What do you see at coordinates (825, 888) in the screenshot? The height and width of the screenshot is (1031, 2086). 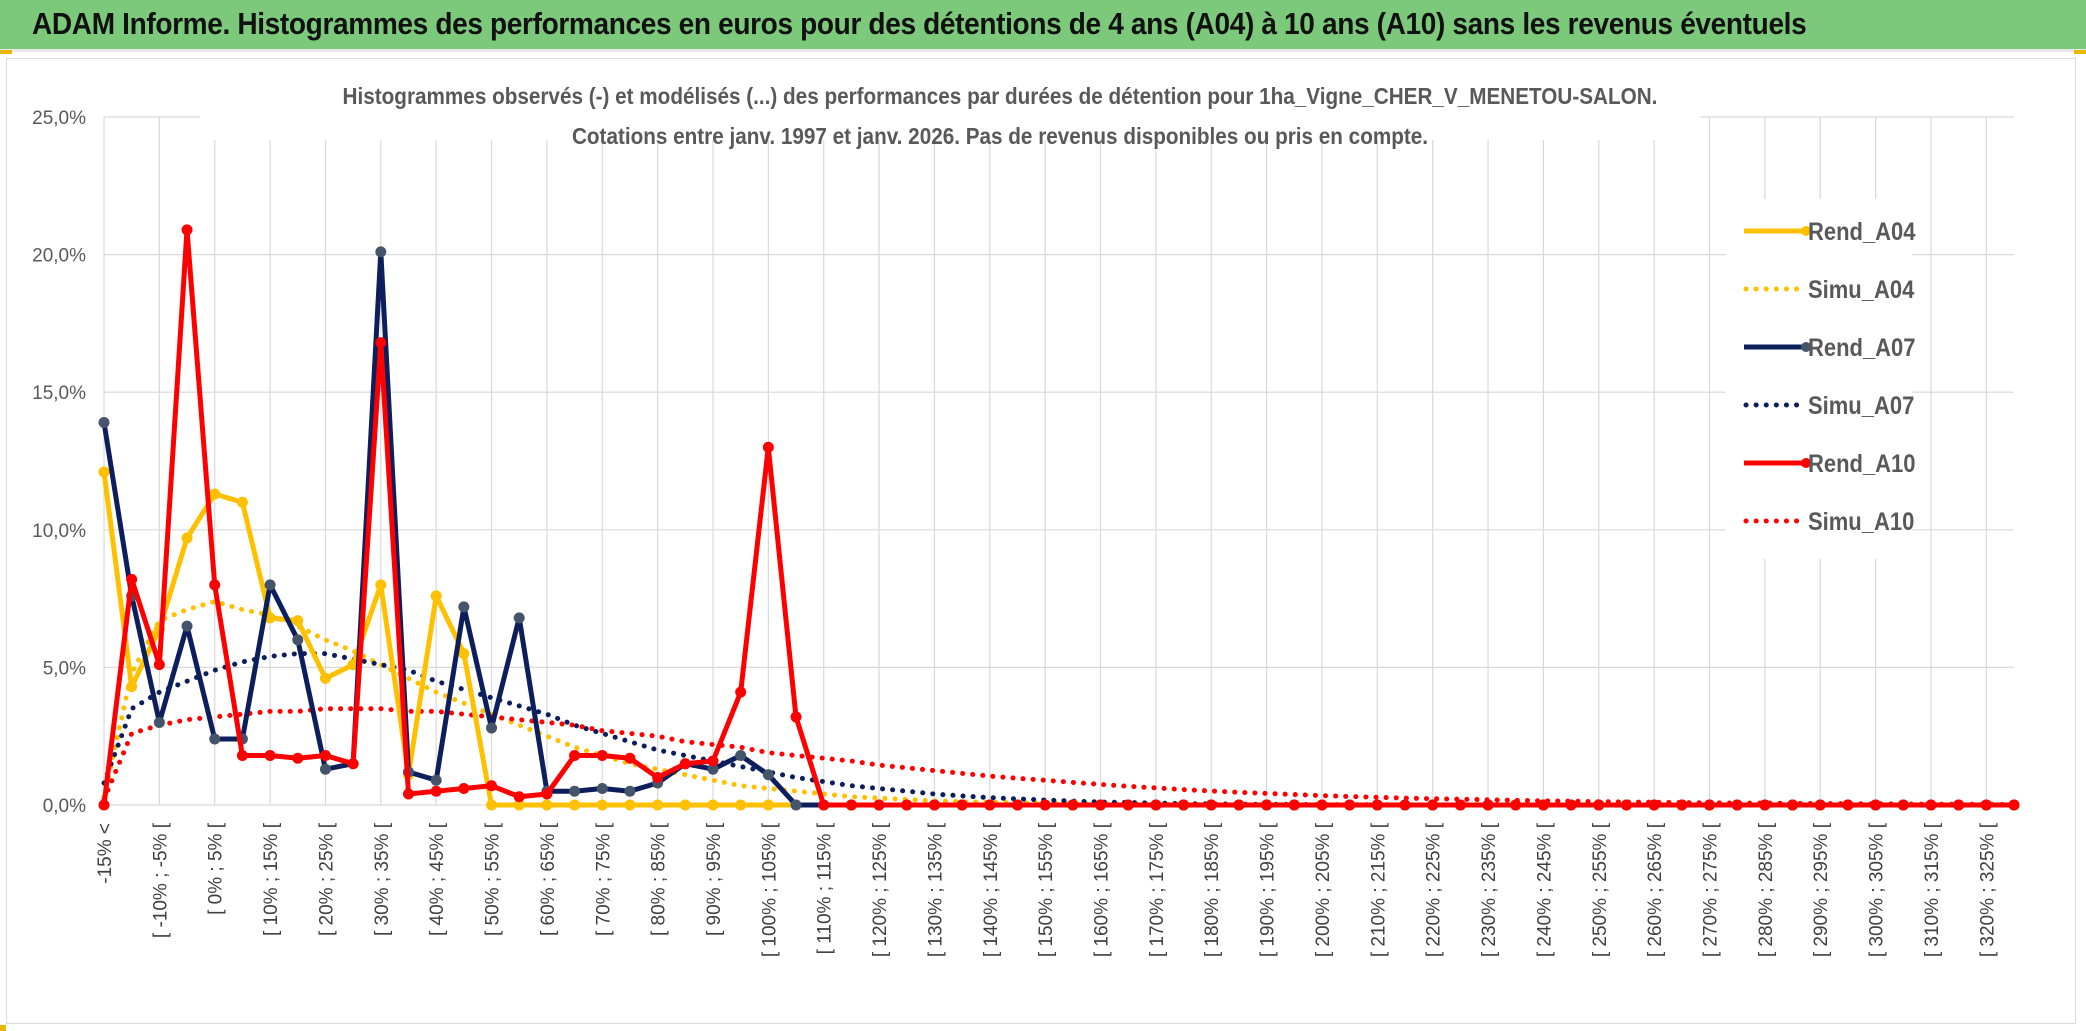 I see `x-tick-label: [ 110% ; 115% [` at bounding box center [825, 888].